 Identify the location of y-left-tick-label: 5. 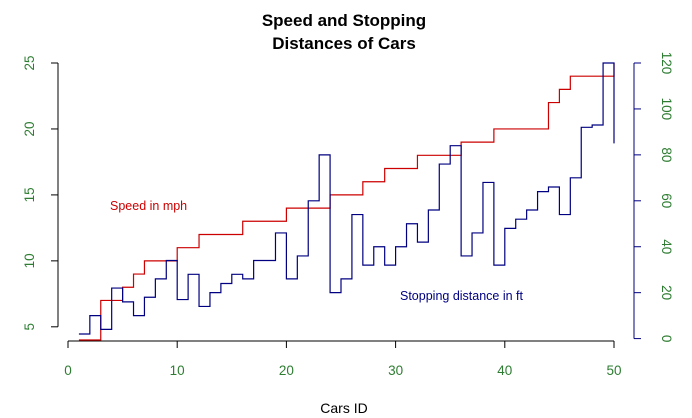
(29, 327).